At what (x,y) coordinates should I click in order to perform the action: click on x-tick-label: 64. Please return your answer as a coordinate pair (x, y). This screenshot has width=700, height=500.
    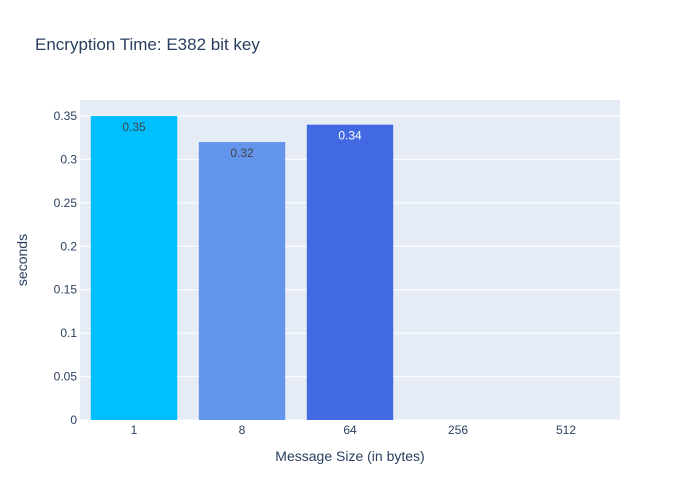
    Looking at the image, I should click on (350, 430).